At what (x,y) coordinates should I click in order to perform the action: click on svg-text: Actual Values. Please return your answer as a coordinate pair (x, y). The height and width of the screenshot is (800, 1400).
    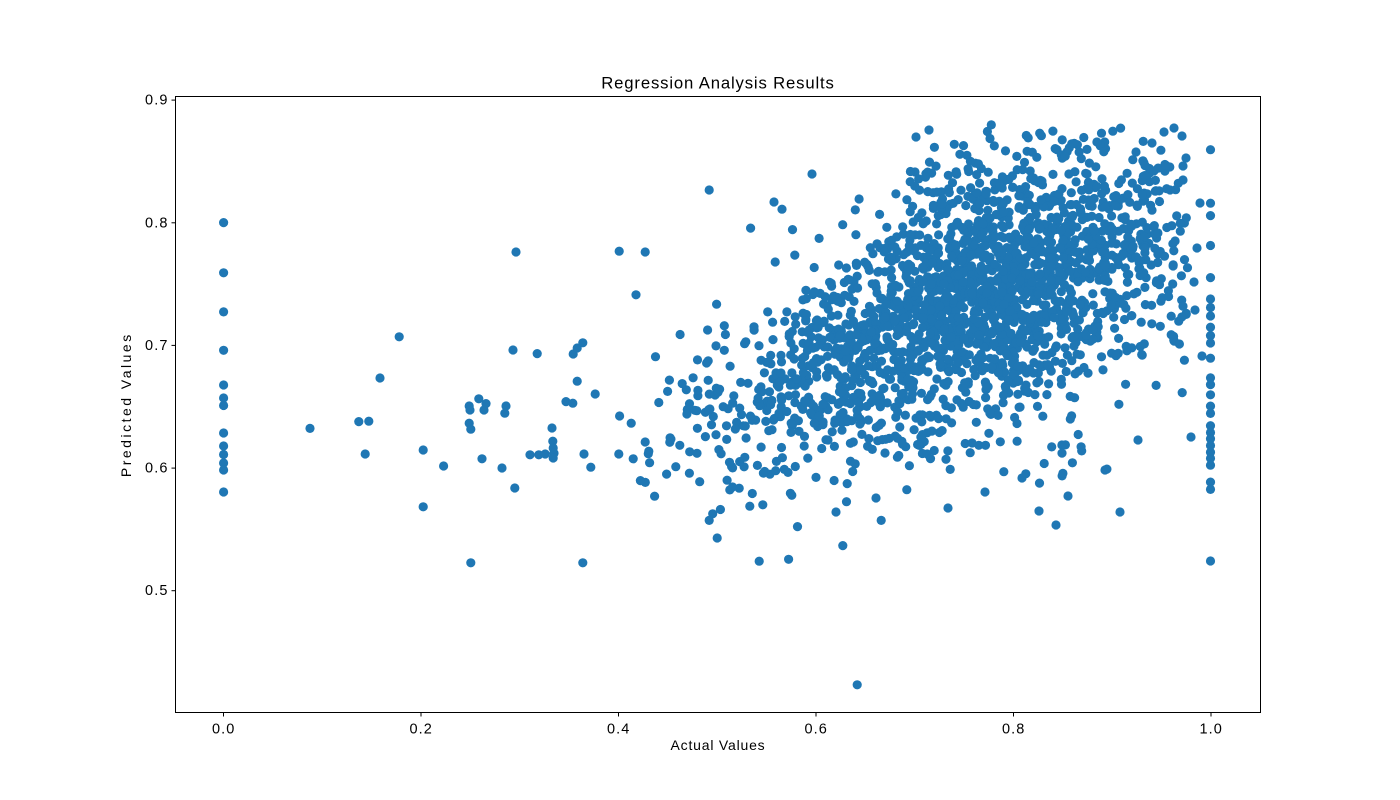
    Looking at the image, I should click on (718, 745).